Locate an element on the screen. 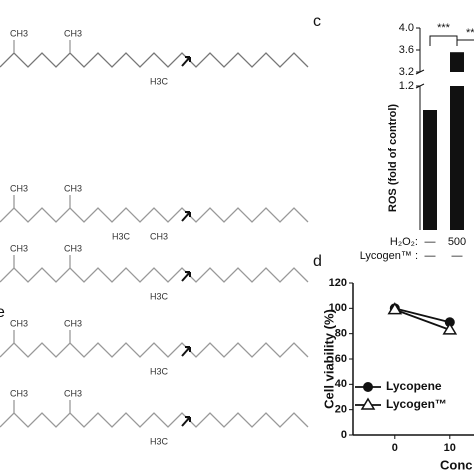 Image resolution: width=474 pixels, height=474 pixels. significance-label: *** is located at coordinates (444, 28).